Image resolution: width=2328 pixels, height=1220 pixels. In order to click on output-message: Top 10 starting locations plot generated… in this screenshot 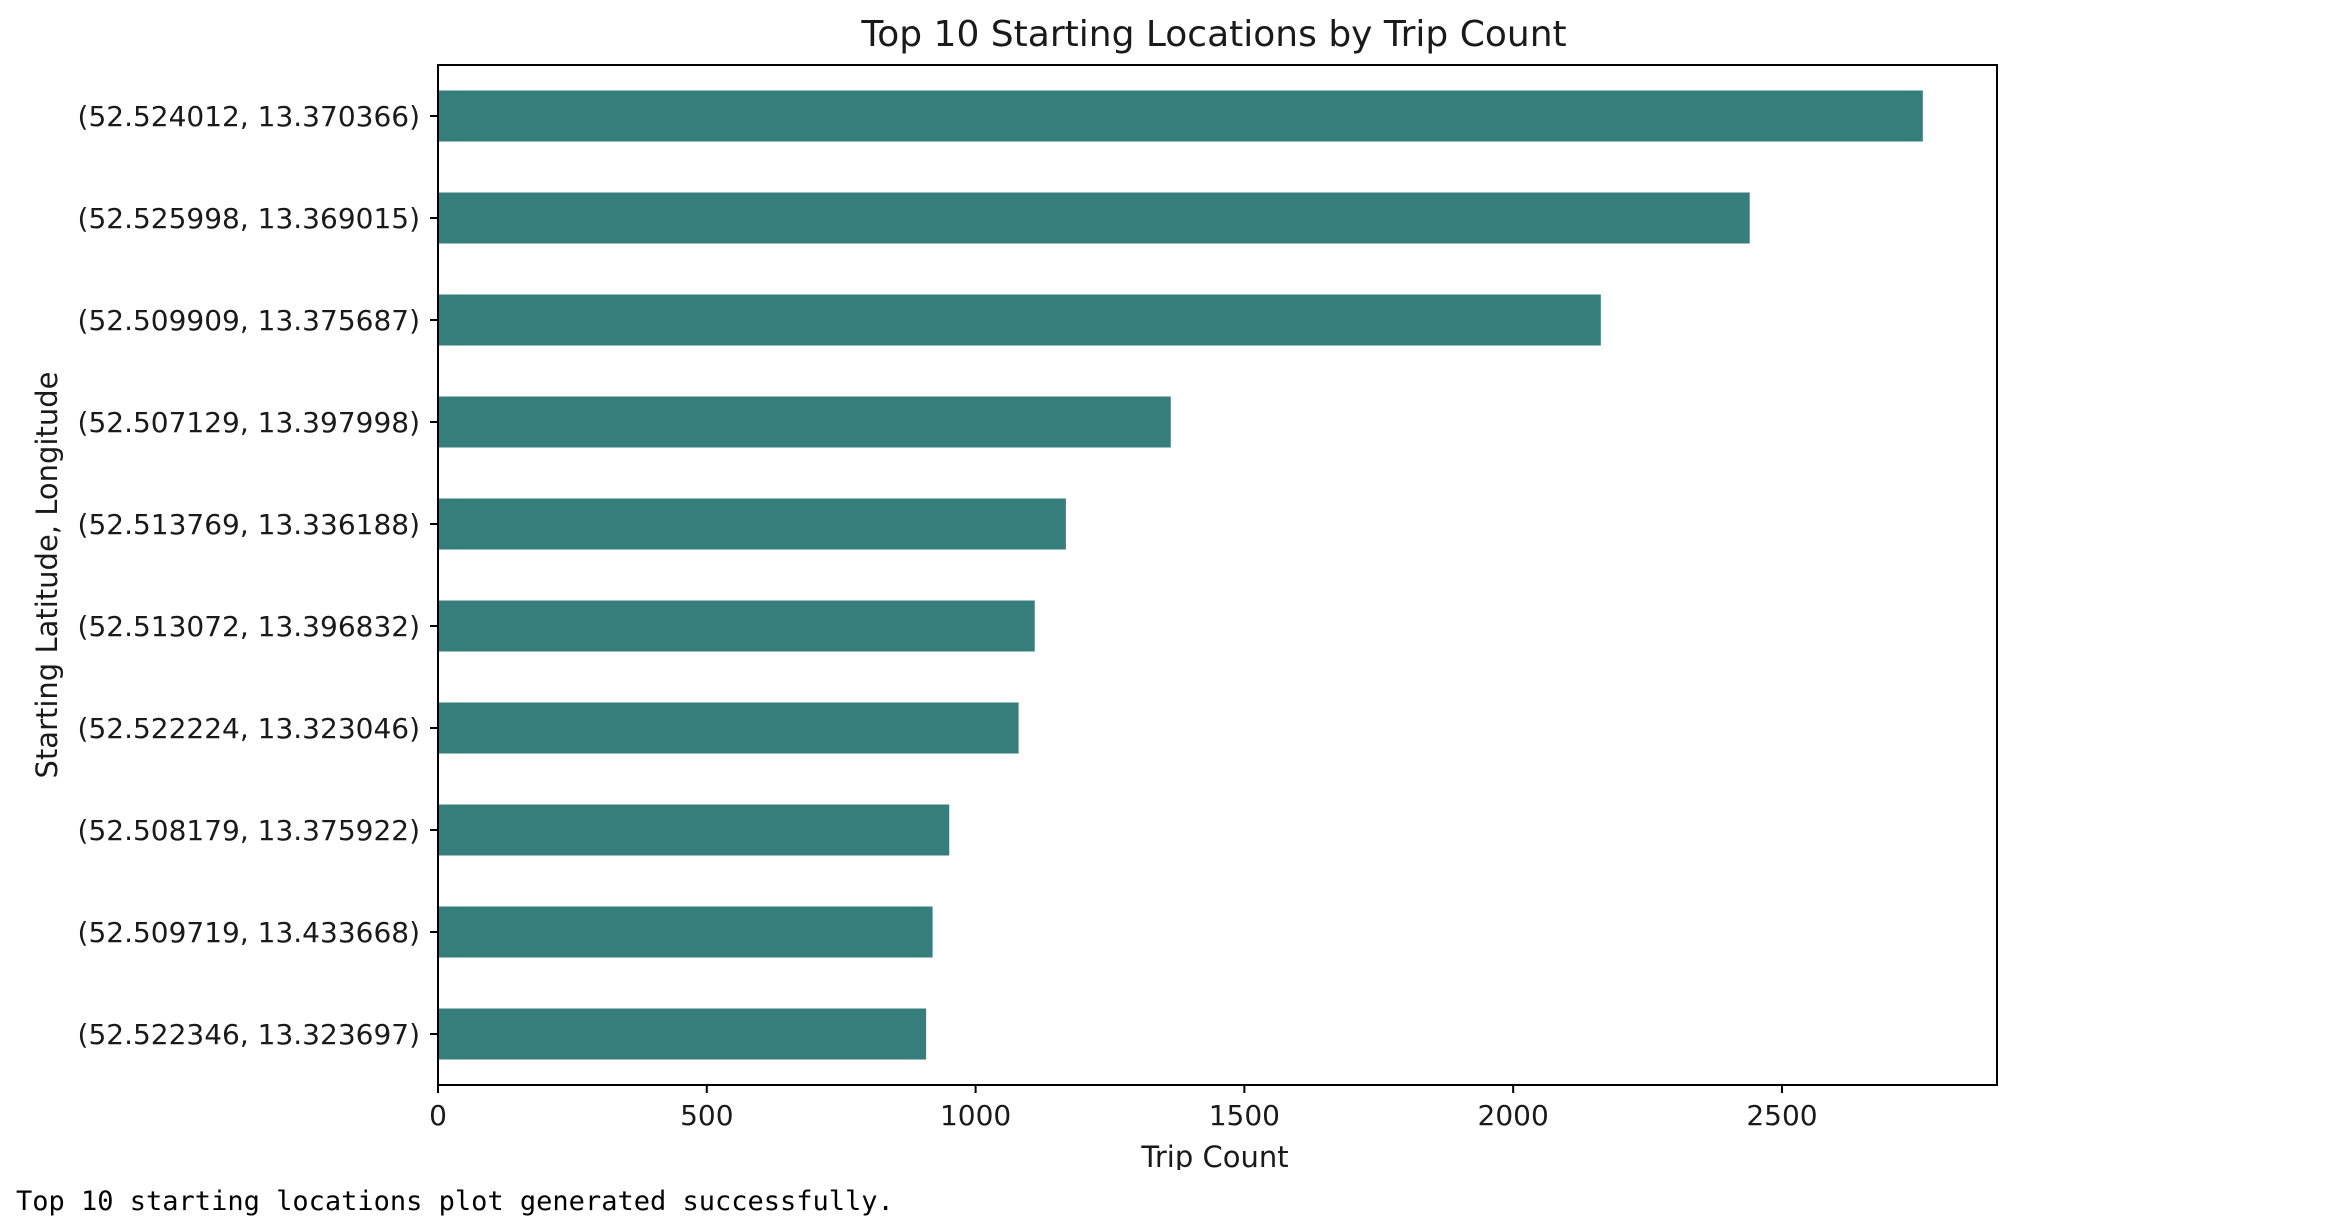, I will do `click(455, 1201)`.